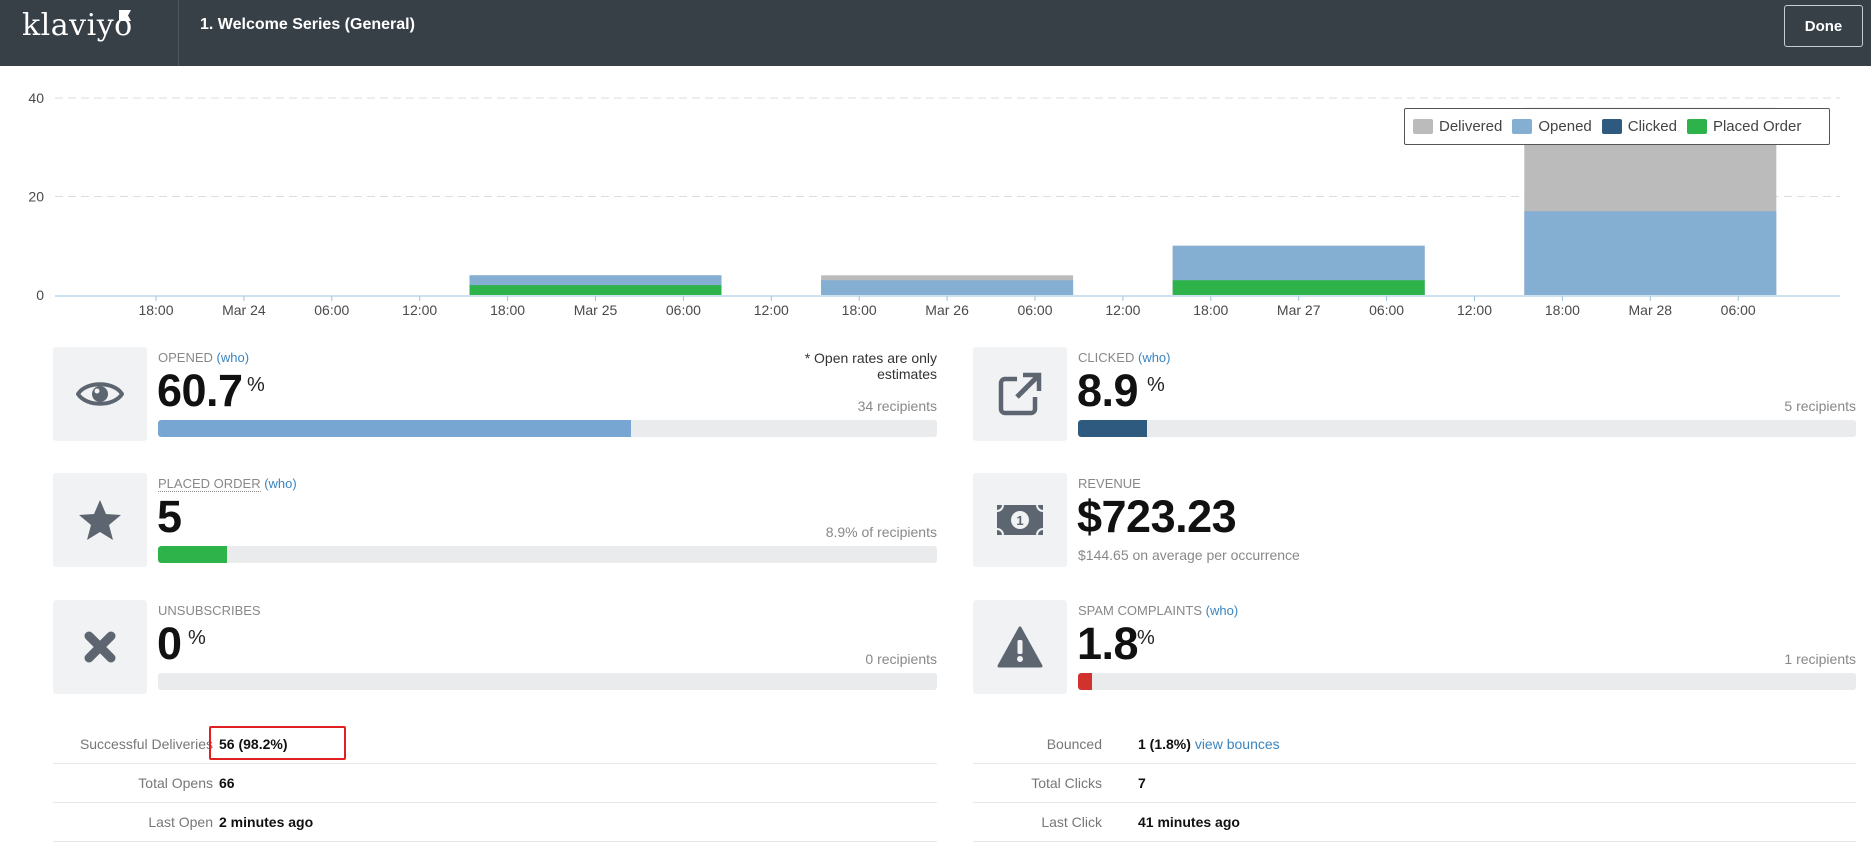 This screenshot has height=856, width=1871. Describe the element at coordinates (596, 310) in the screenshot. I see `x-tick-label: Mar 25` at that location.